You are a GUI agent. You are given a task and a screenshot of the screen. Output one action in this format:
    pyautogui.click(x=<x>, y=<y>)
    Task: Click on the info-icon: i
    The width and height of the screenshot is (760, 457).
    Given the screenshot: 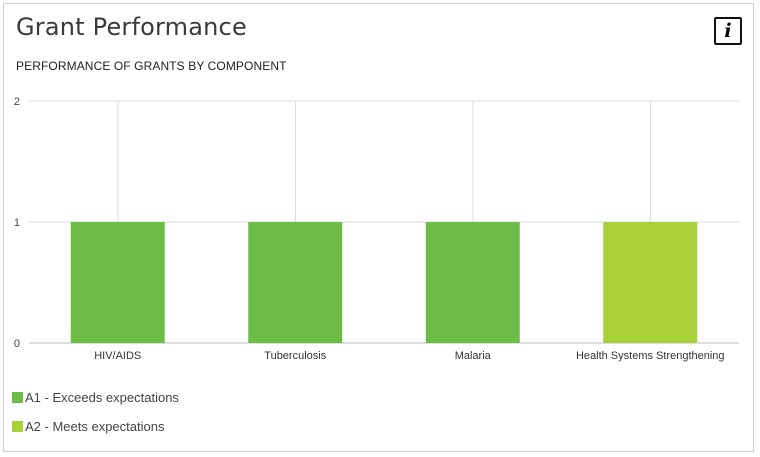 What is the action you would take?
    pyautogui.click(x=728, y=30)
    